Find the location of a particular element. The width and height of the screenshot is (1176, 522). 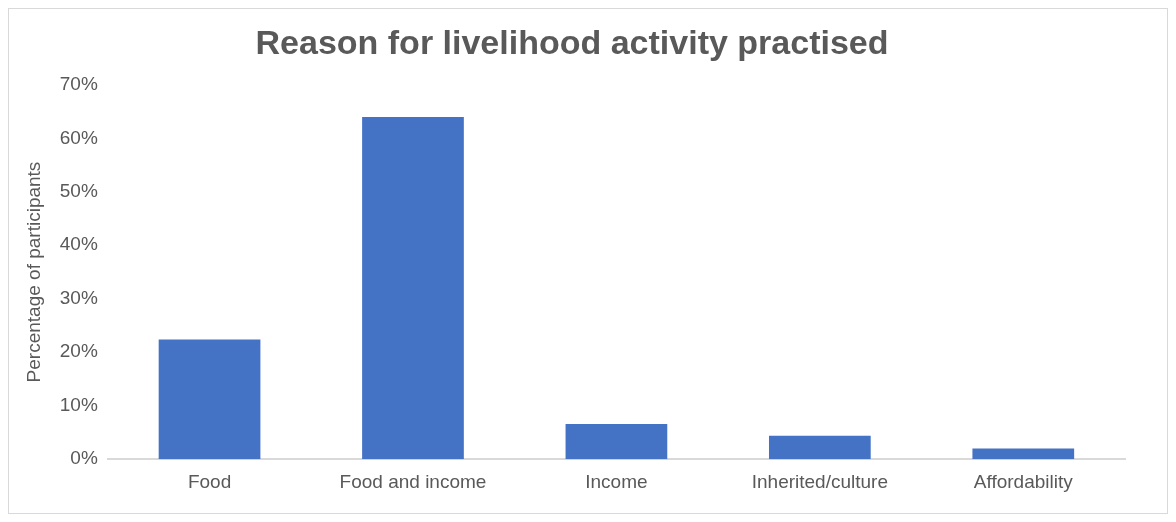

y-tick-label: 60% is located at coordinates (78, 137).